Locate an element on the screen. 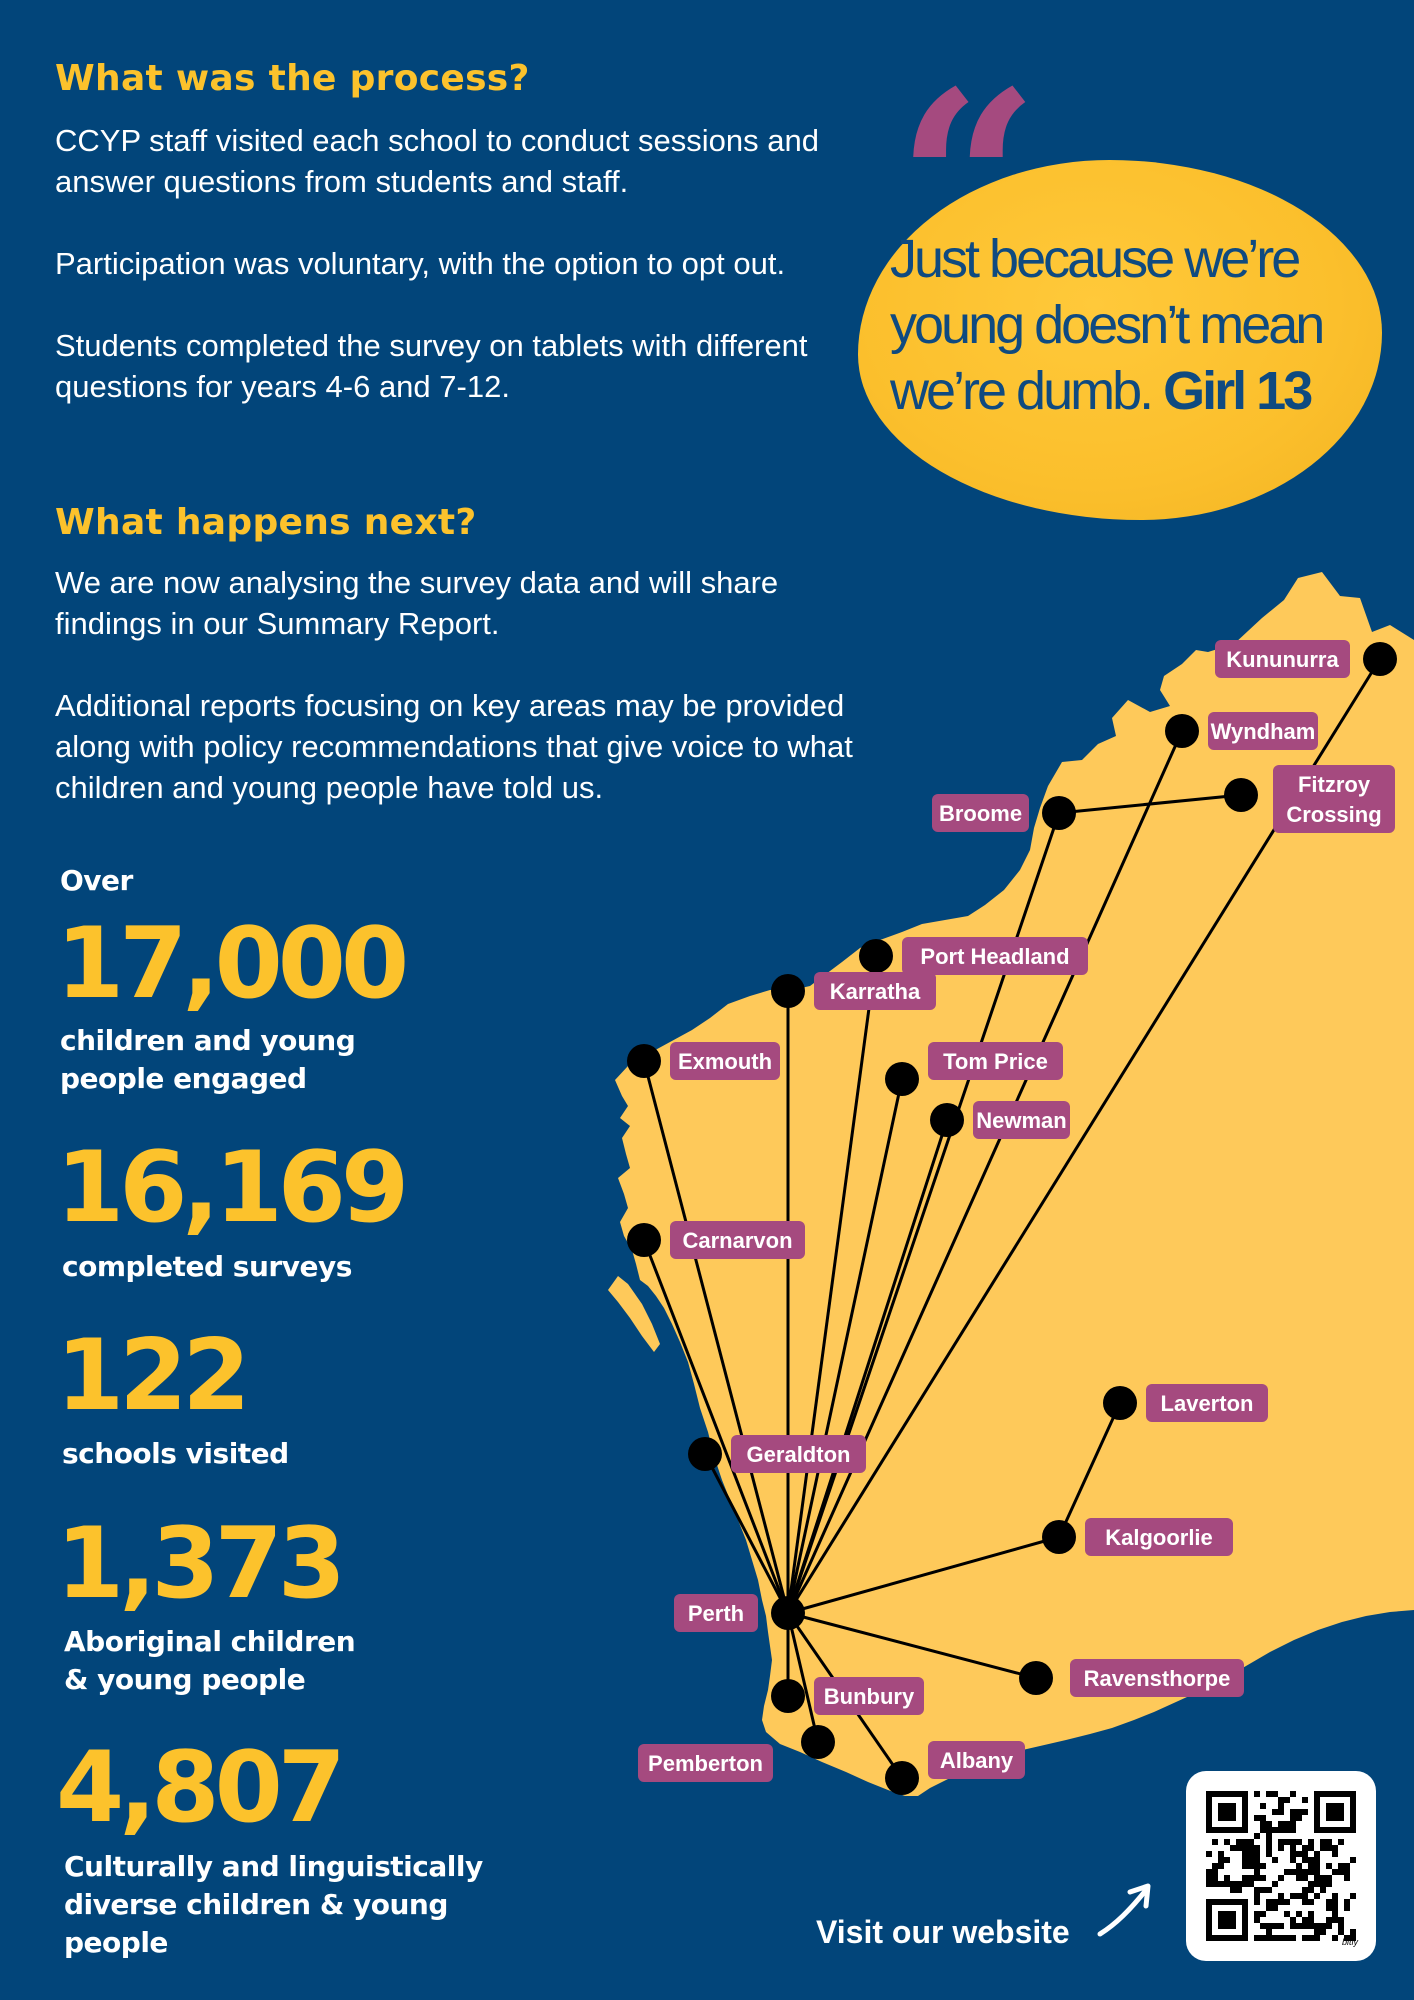 The width and height of the screenshot is (1414, 2000). town-label: Newman is located at coordinates (1021, 1120).